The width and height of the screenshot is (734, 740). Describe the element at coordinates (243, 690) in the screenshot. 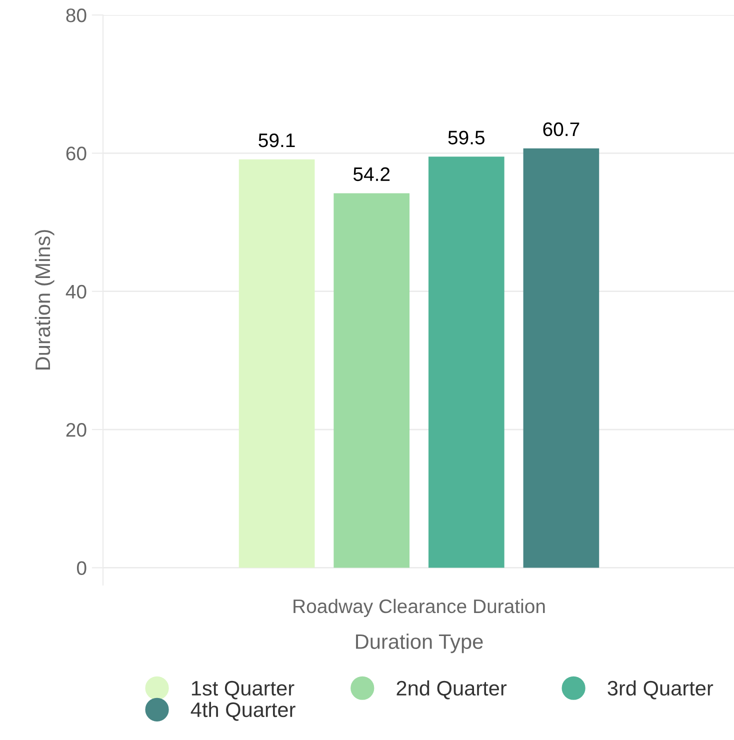

I see `legend-label: 1st Quarter` at that location.